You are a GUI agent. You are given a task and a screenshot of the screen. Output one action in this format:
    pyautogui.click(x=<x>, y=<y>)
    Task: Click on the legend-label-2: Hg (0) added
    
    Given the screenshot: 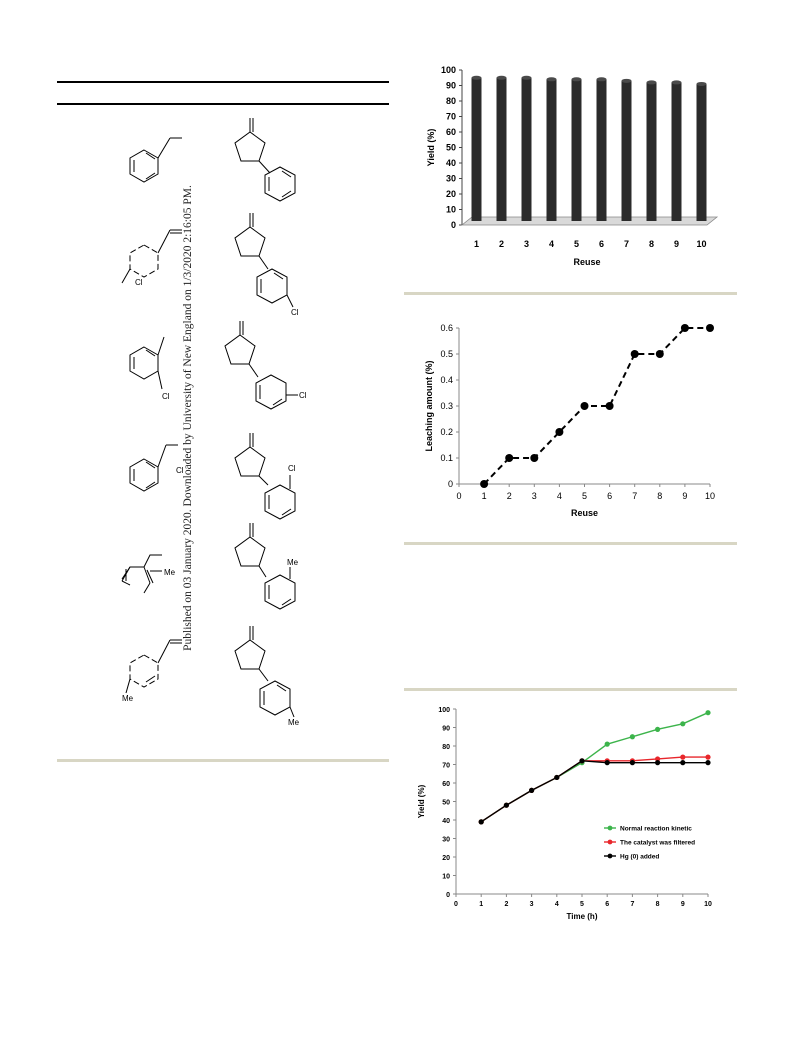 What is the action you would take?
    pyautogui.click(x=639, y=857)
    